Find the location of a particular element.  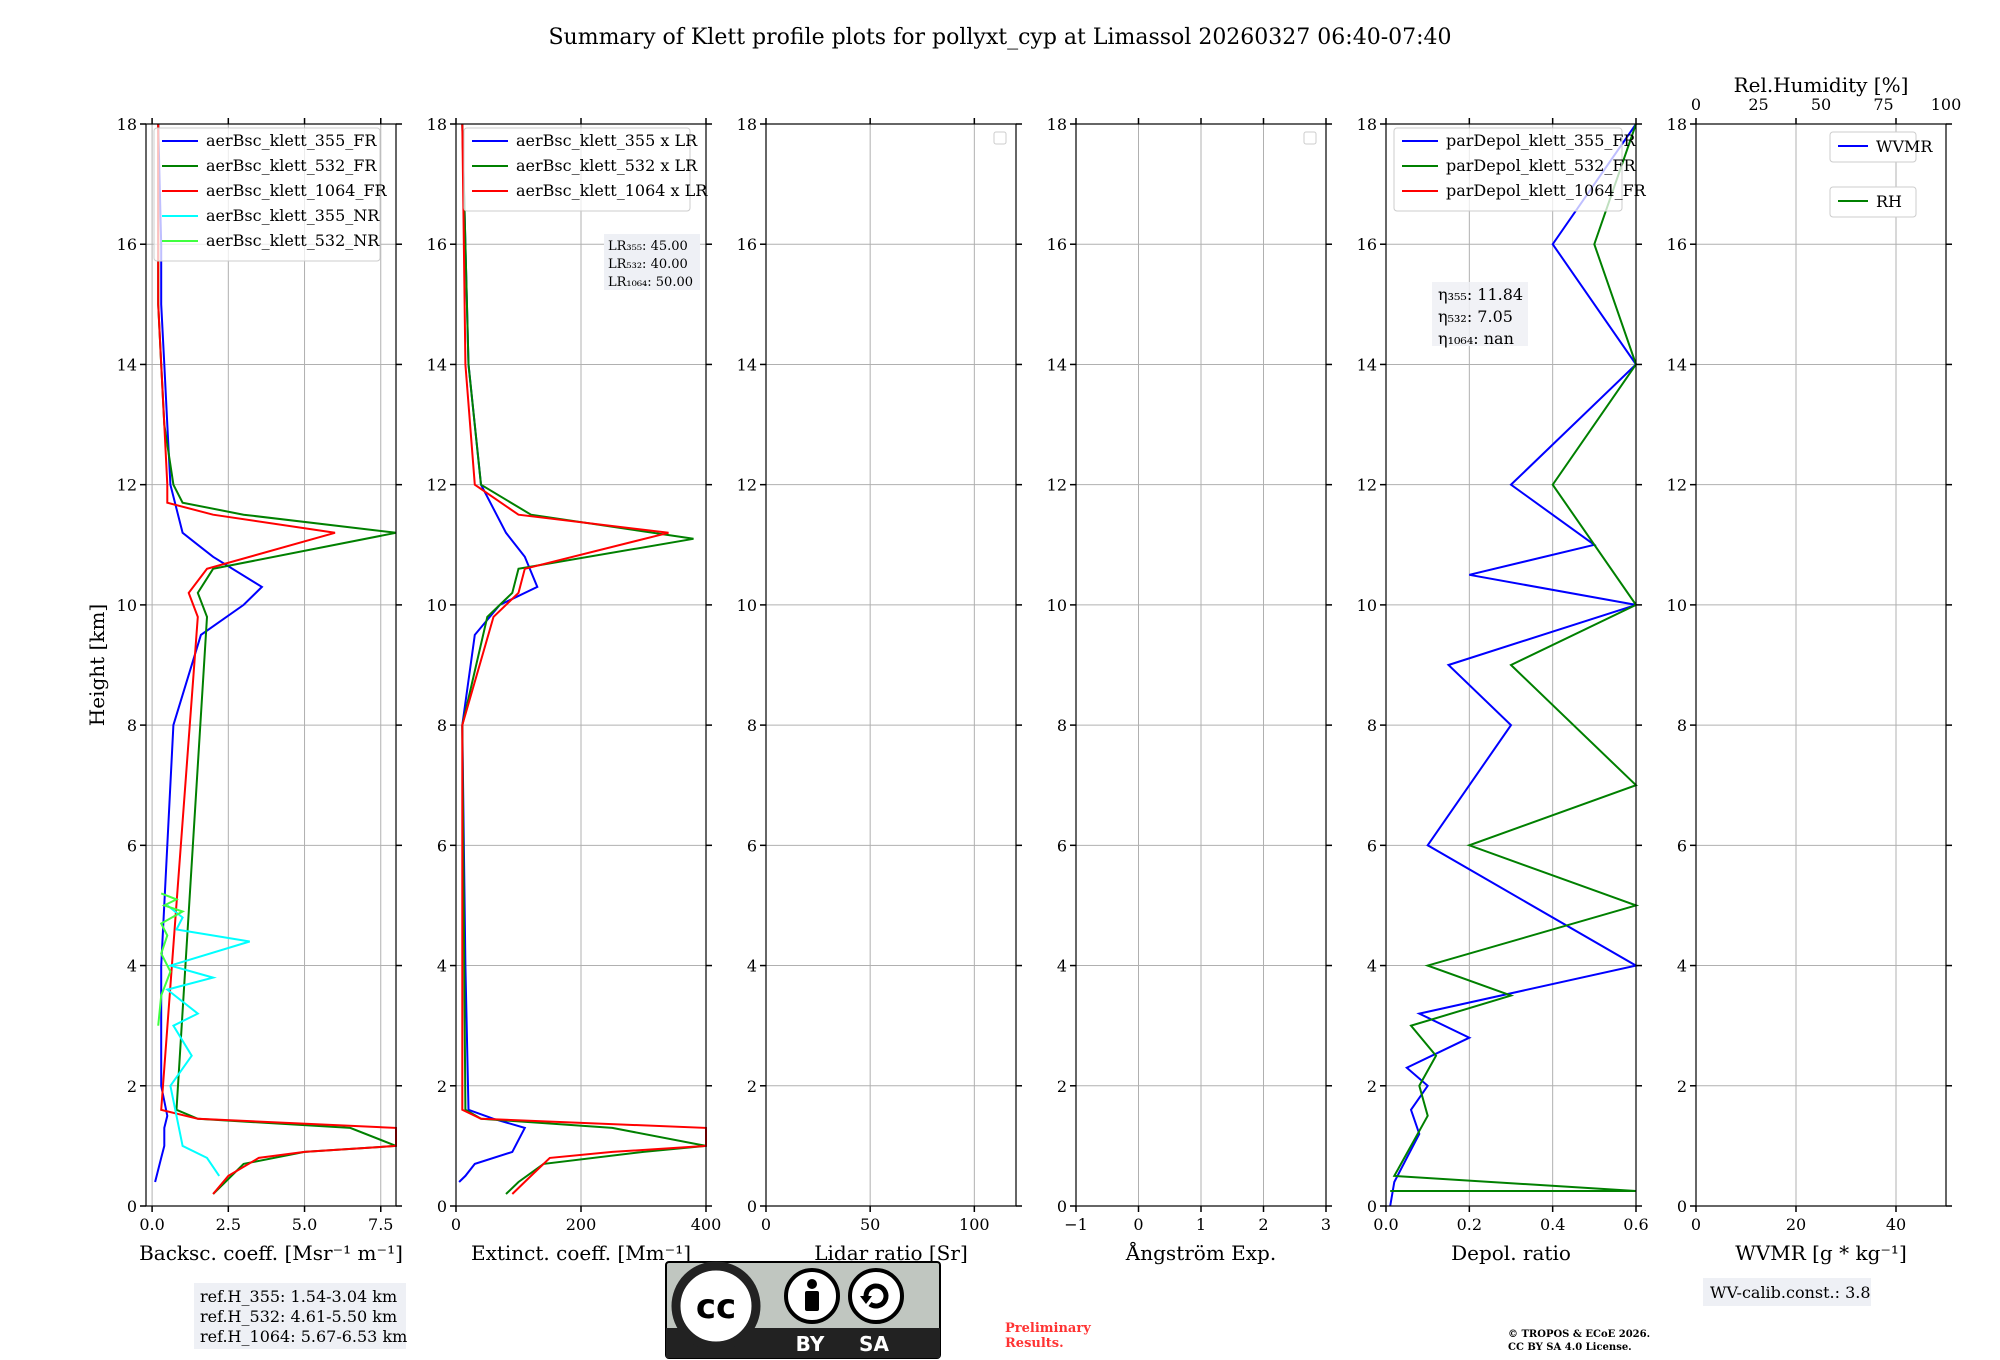

x-tick-label: 3 is located at coordinates (1326, 1224).